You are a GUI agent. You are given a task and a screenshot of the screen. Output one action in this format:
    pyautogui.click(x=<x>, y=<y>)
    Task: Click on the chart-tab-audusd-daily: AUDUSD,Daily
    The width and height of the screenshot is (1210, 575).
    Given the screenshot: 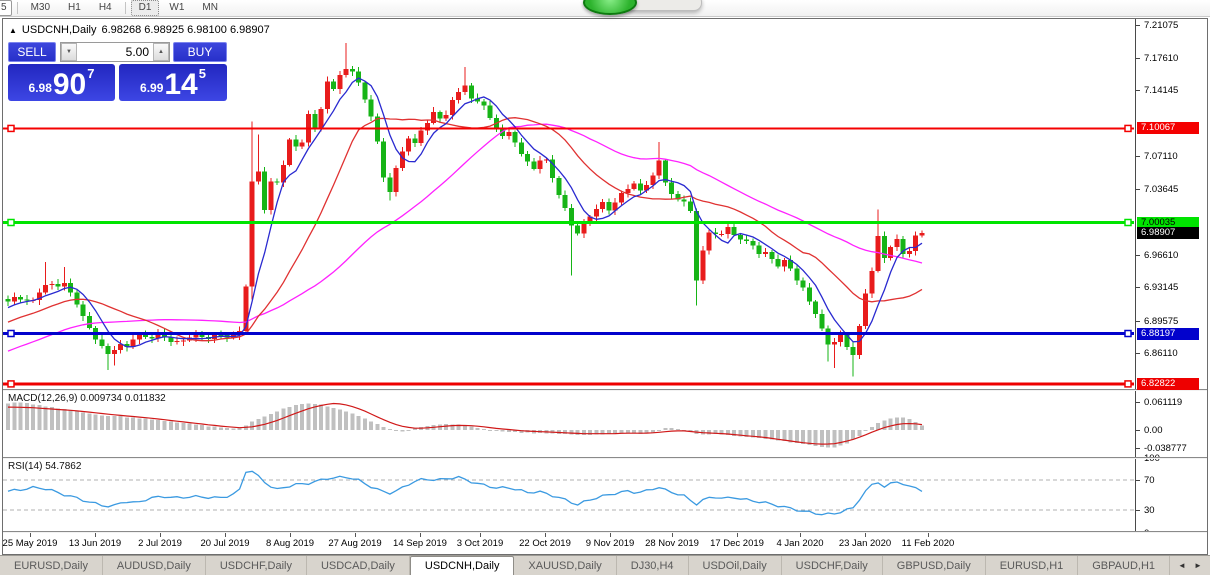 What is the action you would take?
    pyautogui.click(x=154, y=565)
    